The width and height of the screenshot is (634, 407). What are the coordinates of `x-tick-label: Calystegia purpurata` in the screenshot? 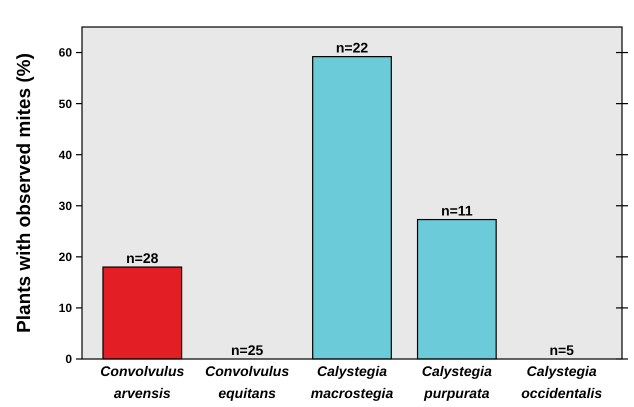 It's located at (457, 382).